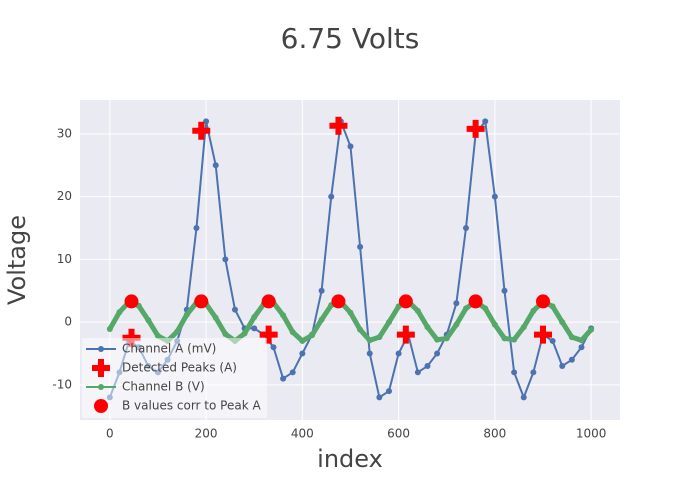 Image resolution: width=700 pixels, height=500 pixels. Describe the element at coordinates (68, 322) in the screenshot. I see `y-tick-label: 0` at that location.